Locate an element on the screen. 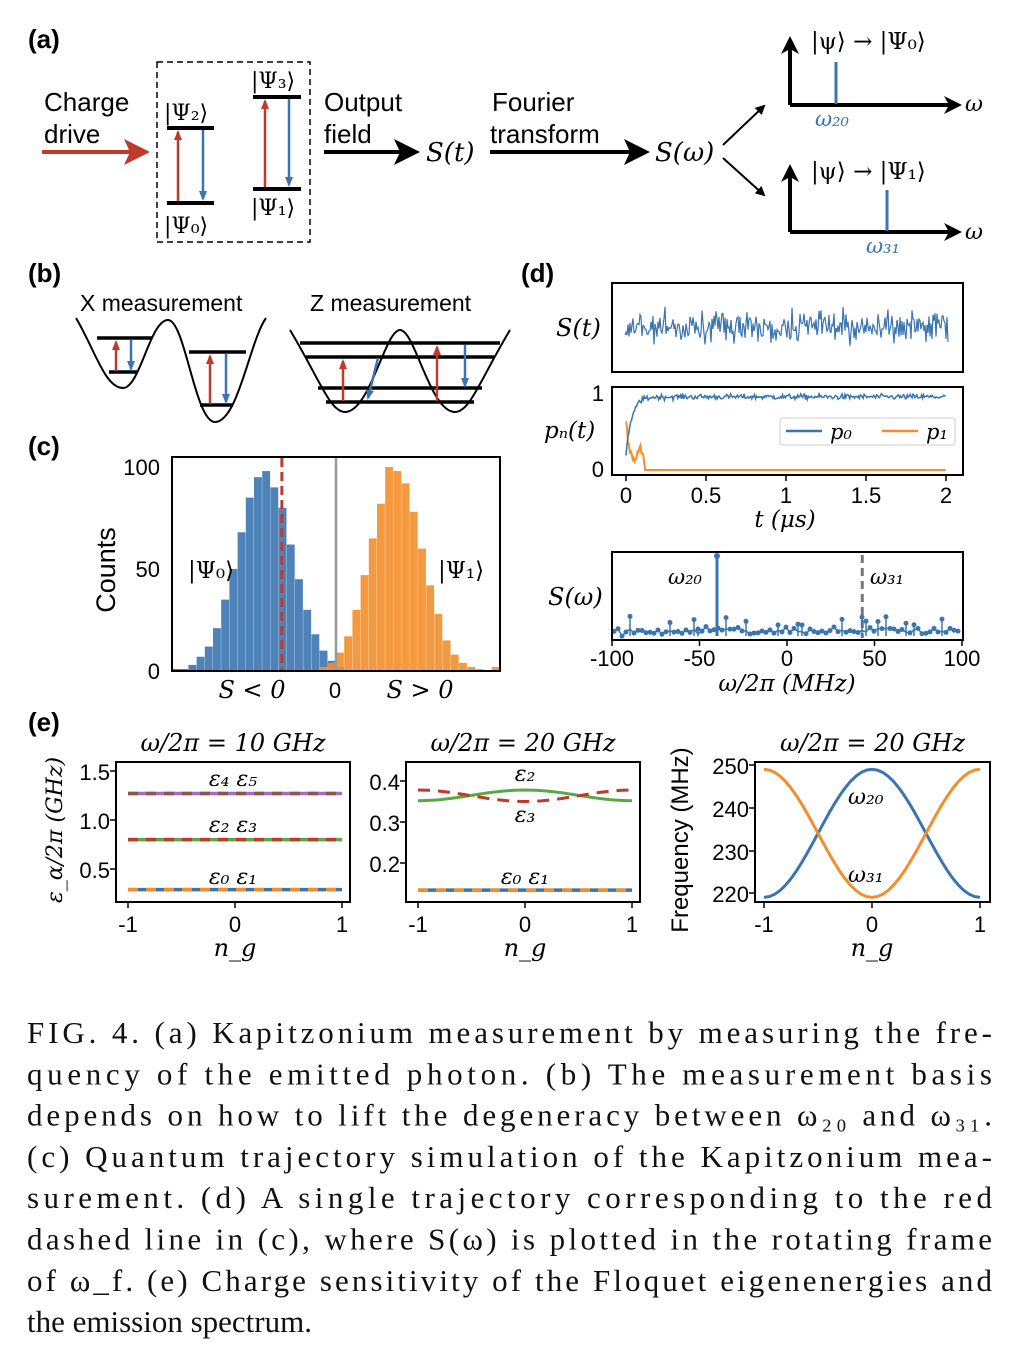  x-tick: 0.5 is located at coordinates (706, 495).